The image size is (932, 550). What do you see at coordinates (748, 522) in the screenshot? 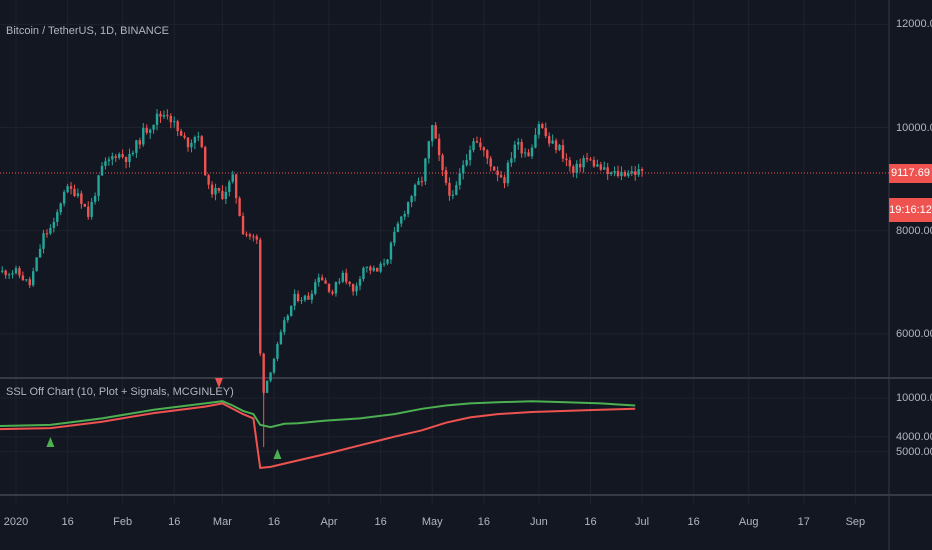
I see `x-tick-14: Aug` at bounding box center [748, 522].